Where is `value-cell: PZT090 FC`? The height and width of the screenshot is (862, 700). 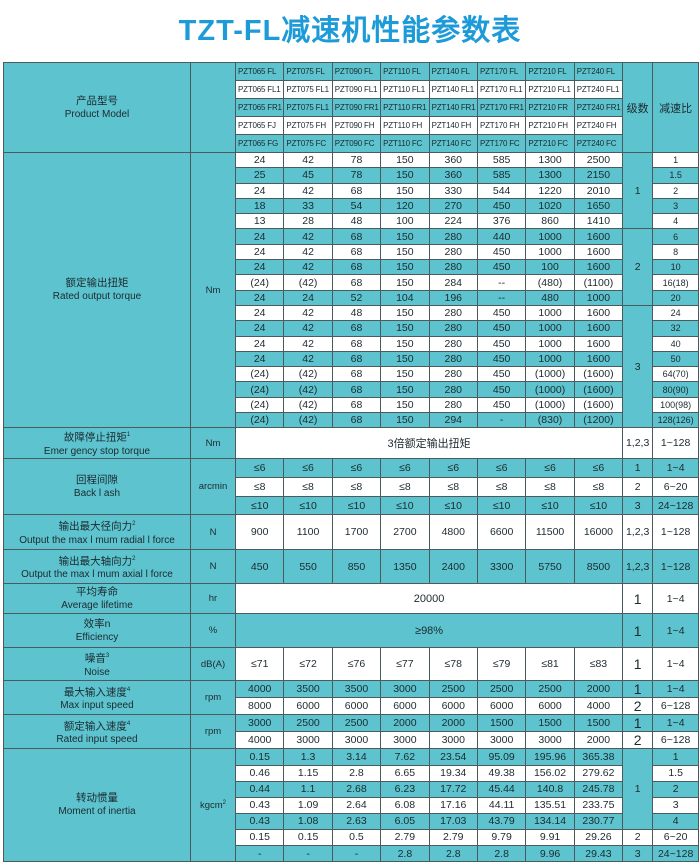
value-cell: PZT090 FC is located at coordinates (356, 143).